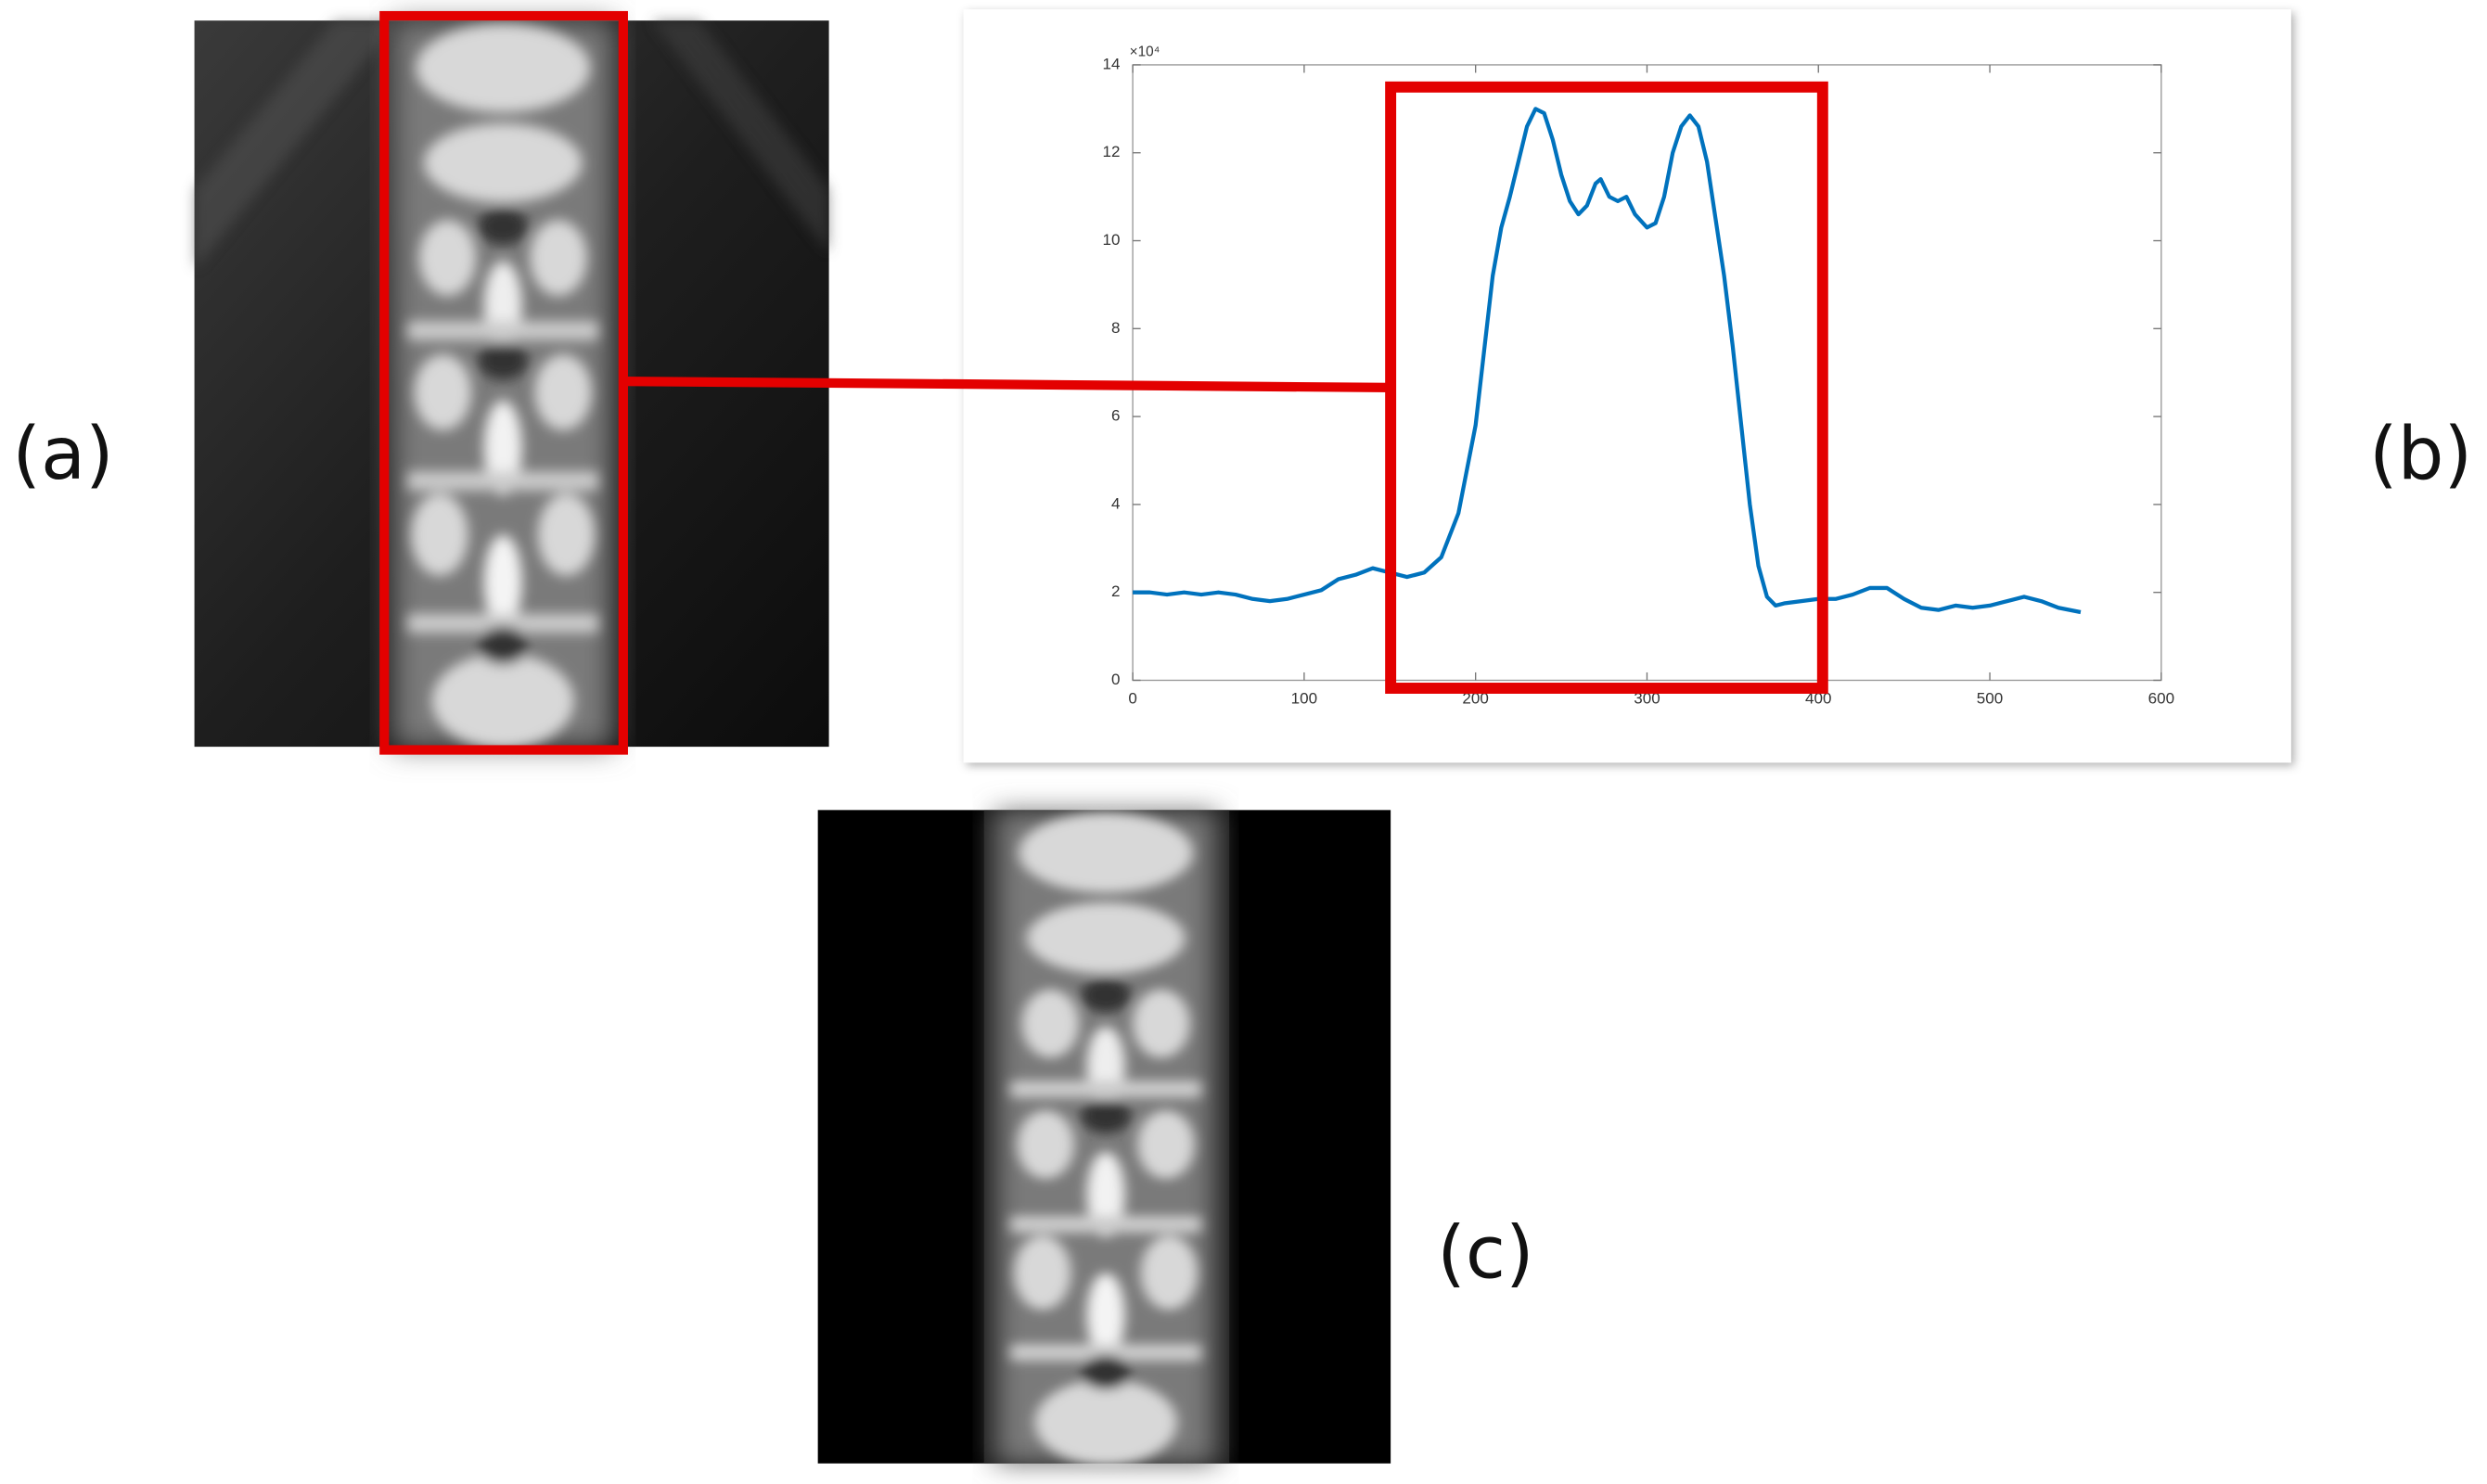 Image resolution: width=2487 pixels, height=1484 pixels. I want to click on x-tick-label: 100, so click(1304, 698).